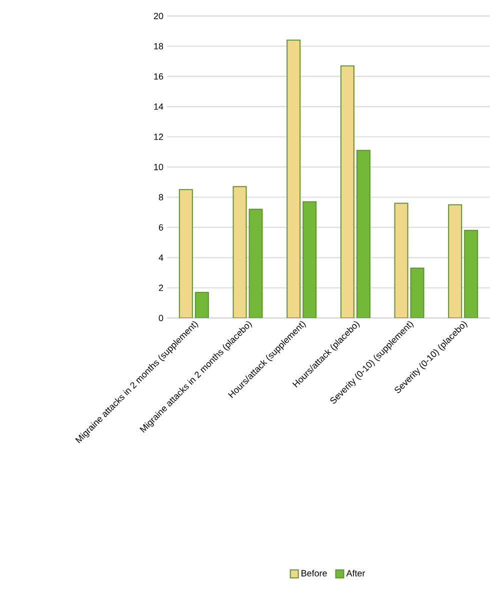 This screenshot has height=589, width=490. I want to click on y-tick-label: 0, so click(161, 318).